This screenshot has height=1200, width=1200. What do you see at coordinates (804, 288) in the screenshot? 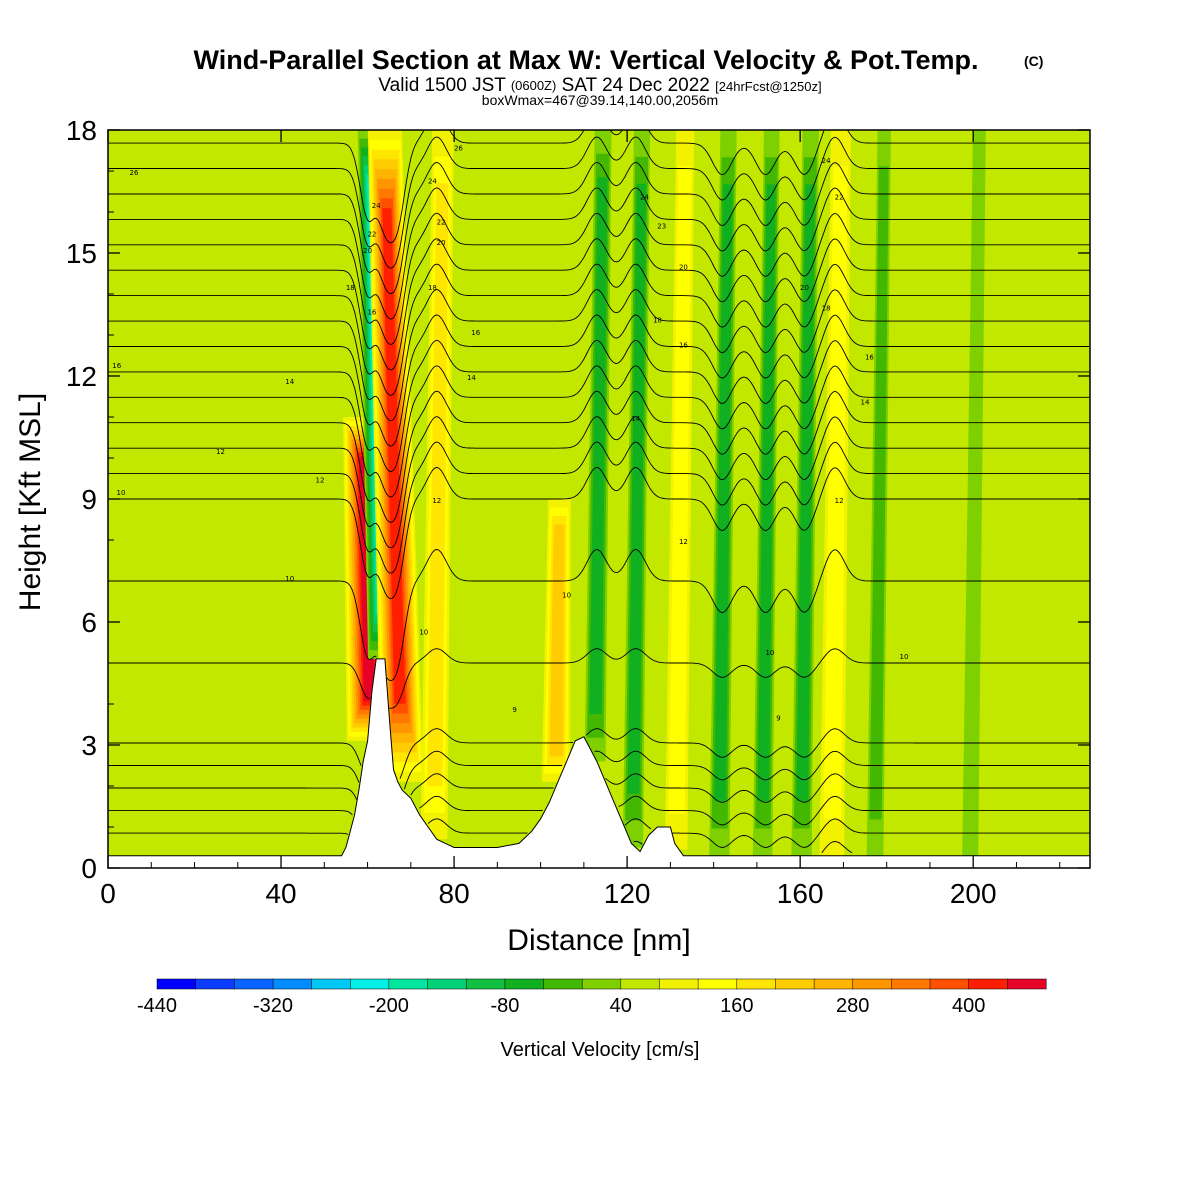
I see `contour-label-34: 20` at bounding box center [804, 288].